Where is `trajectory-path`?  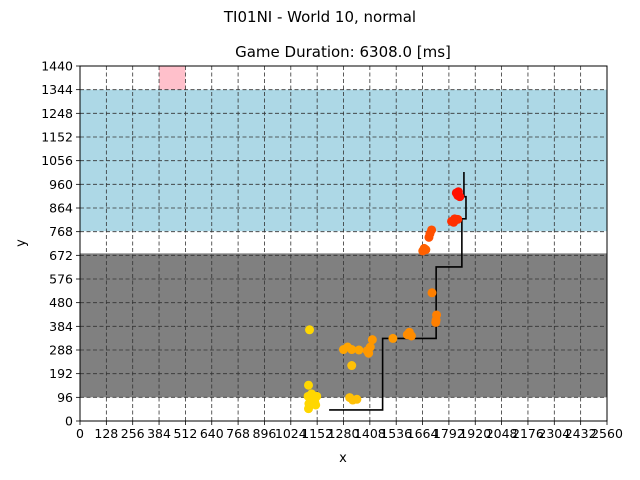 trajectory-path is located at coordinates (398, 291).